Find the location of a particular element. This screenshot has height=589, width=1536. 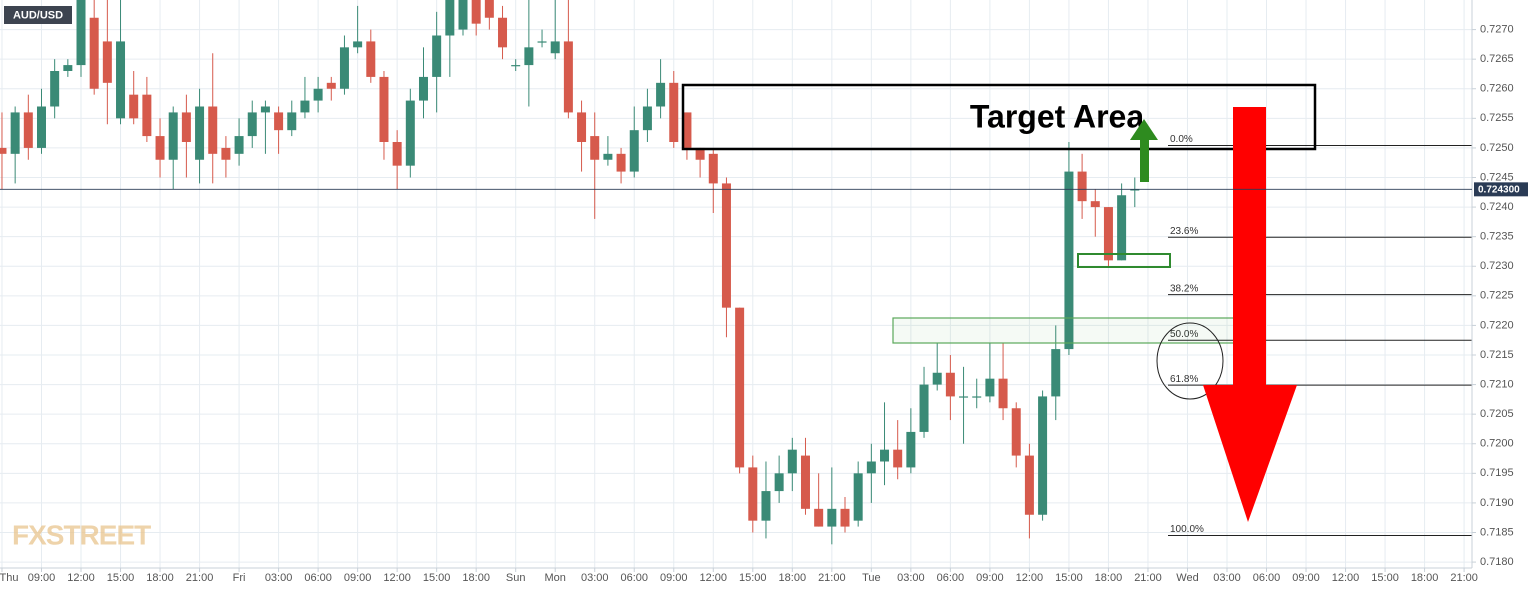

target-label: Target Area is located at coordinates (1057, 116).